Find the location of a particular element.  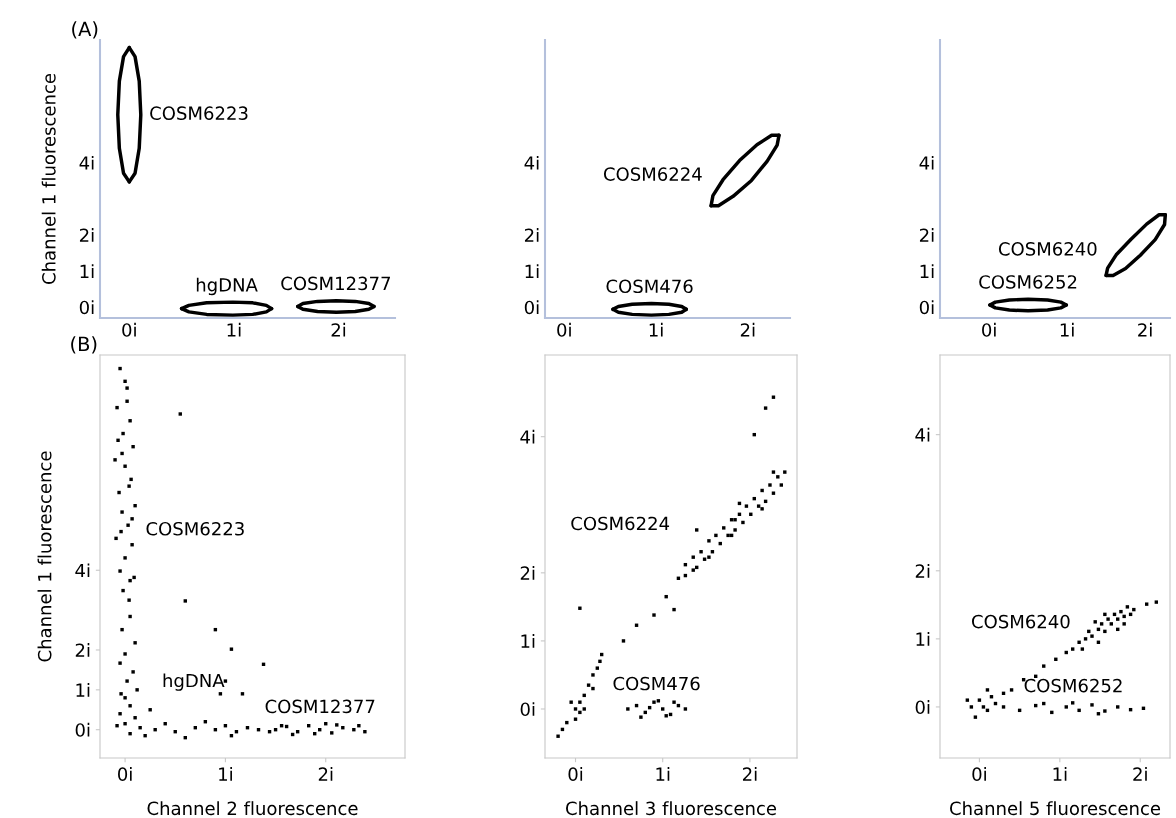

x-axis-title: Channel 3 fluorescence is located at coordinates (671, 808).